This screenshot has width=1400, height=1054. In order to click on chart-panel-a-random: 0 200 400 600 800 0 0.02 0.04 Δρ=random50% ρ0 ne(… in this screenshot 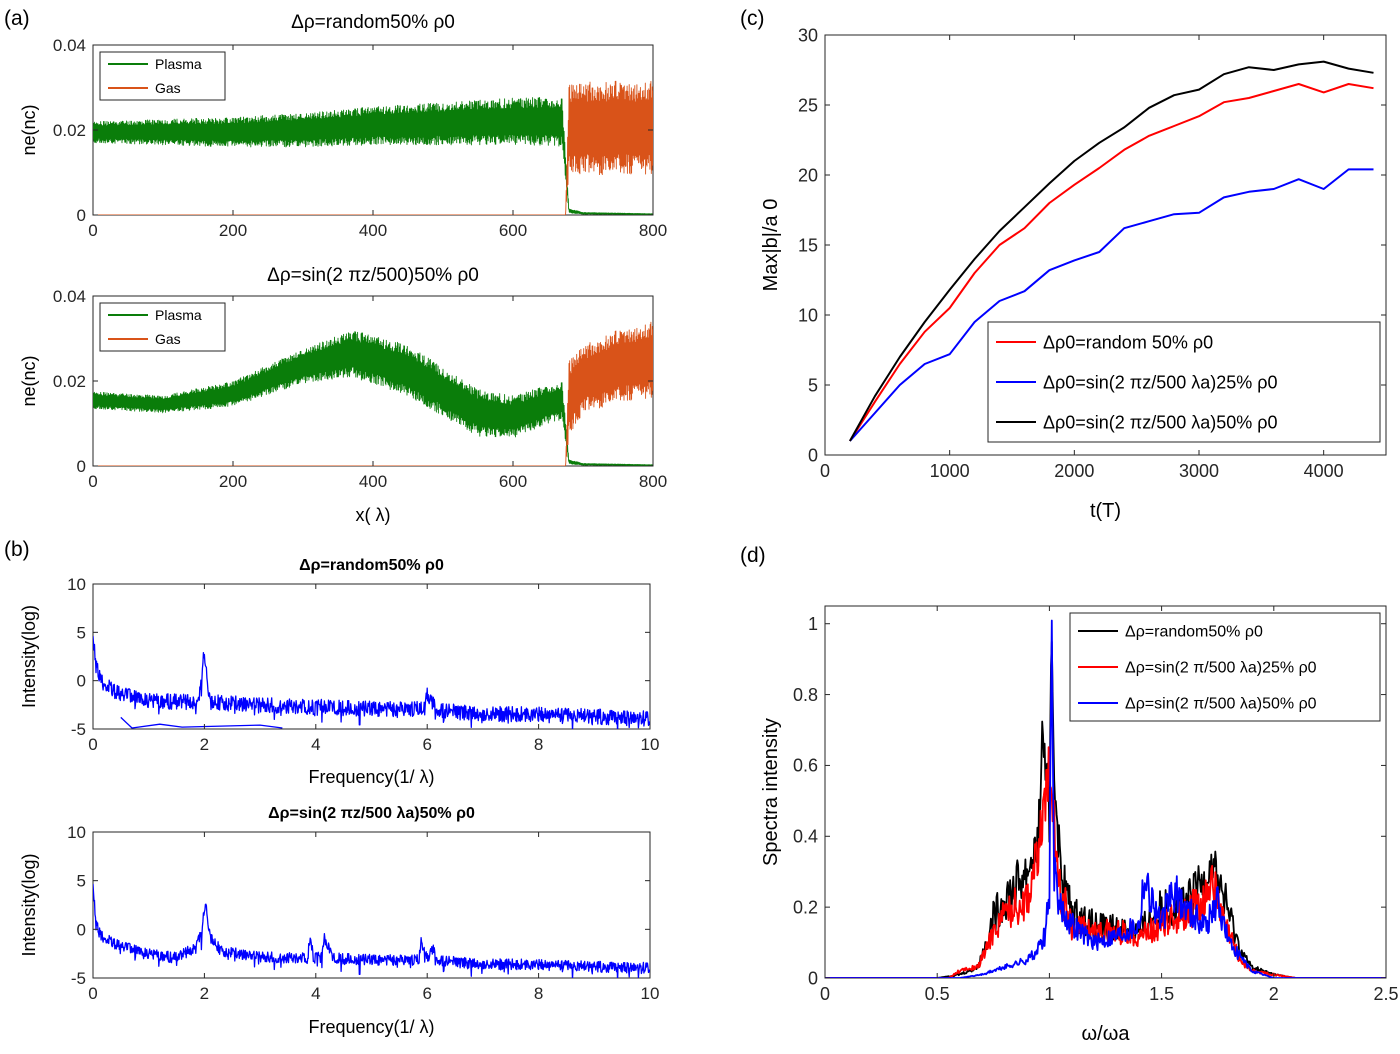, I will do `click(343, 126)`.